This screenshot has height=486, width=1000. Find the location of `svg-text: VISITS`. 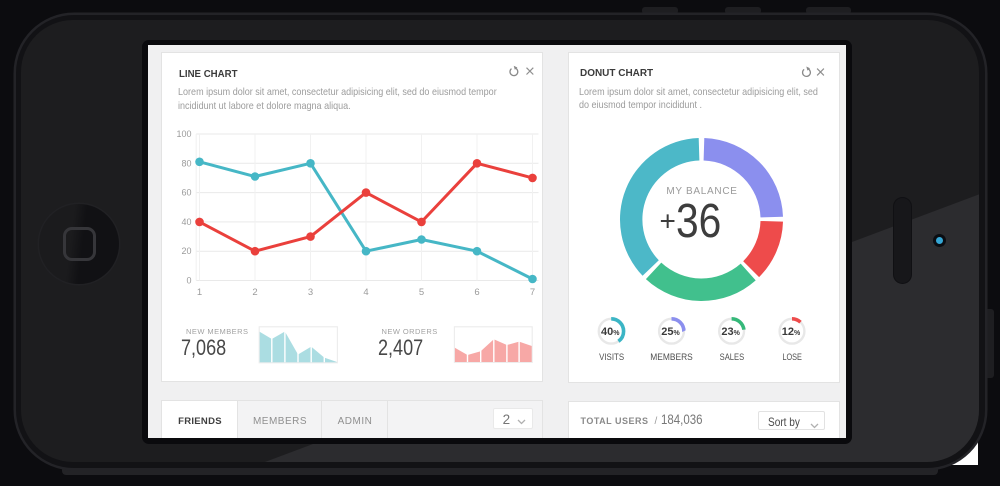

svg-text: VISITS is located at coordinates (611, 357).